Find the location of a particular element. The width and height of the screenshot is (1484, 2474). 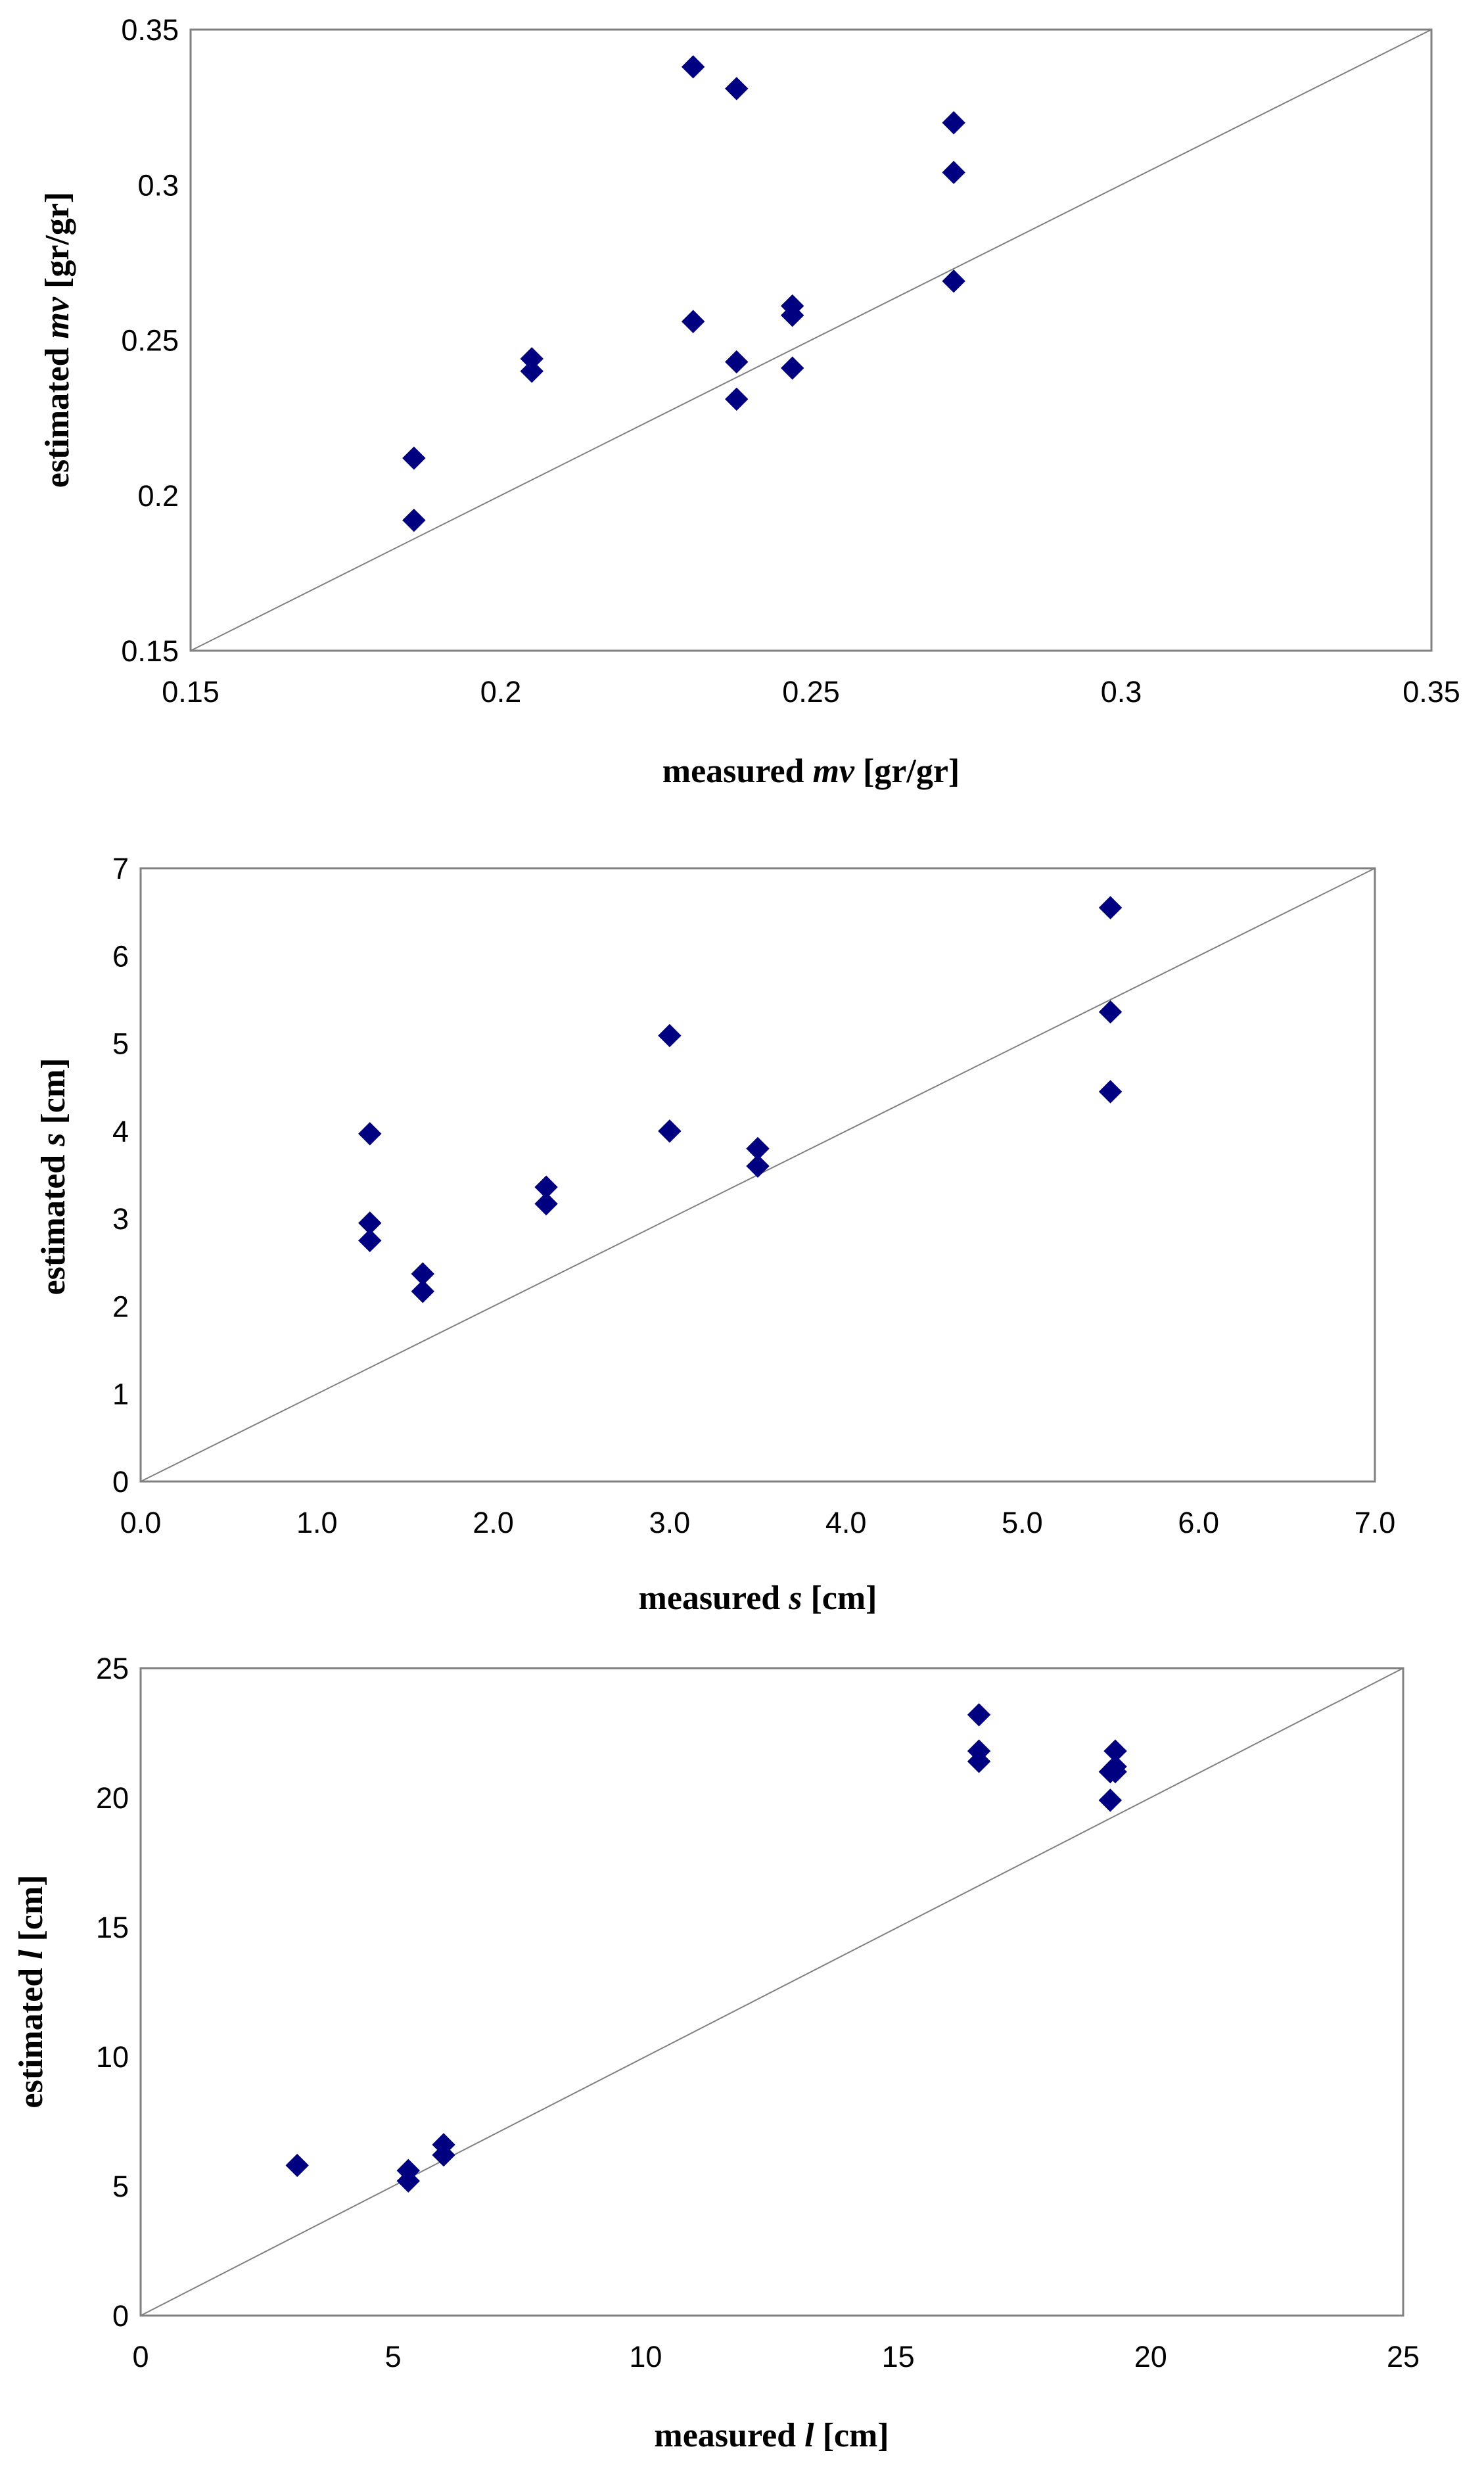

x-axis-title: measured l [cm] is located at coordinates (771, 2435).